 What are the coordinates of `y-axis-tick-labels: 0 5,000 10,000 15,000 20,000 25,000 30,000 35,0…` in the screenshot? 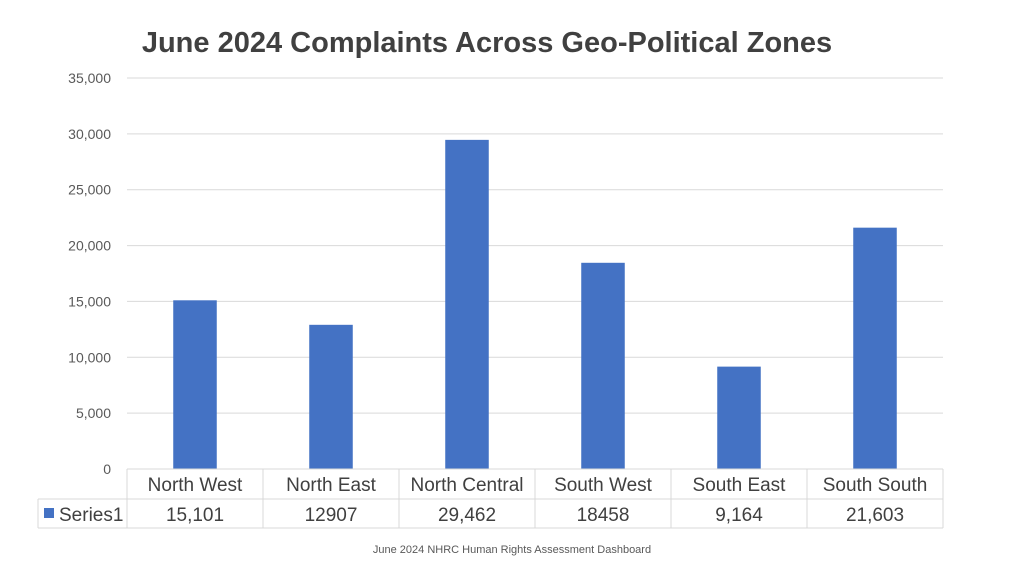 It's located at (89, 273).